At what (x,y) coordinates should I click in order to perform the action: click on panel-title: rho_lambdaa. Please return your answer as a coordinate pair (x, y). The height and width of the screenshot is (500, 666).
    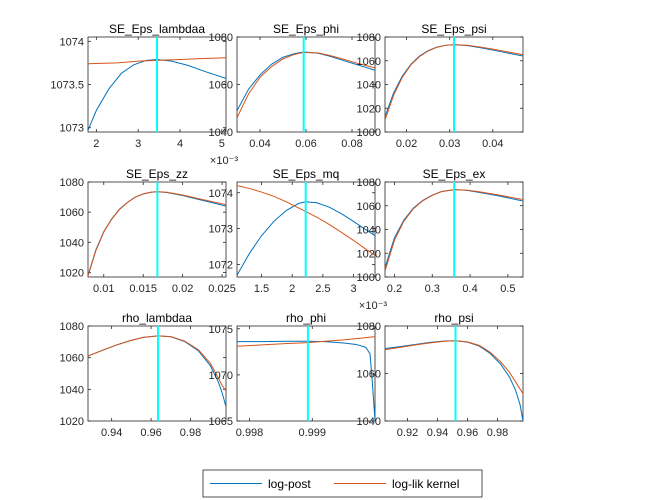
    Looking at the image, I should click on (157, 318).